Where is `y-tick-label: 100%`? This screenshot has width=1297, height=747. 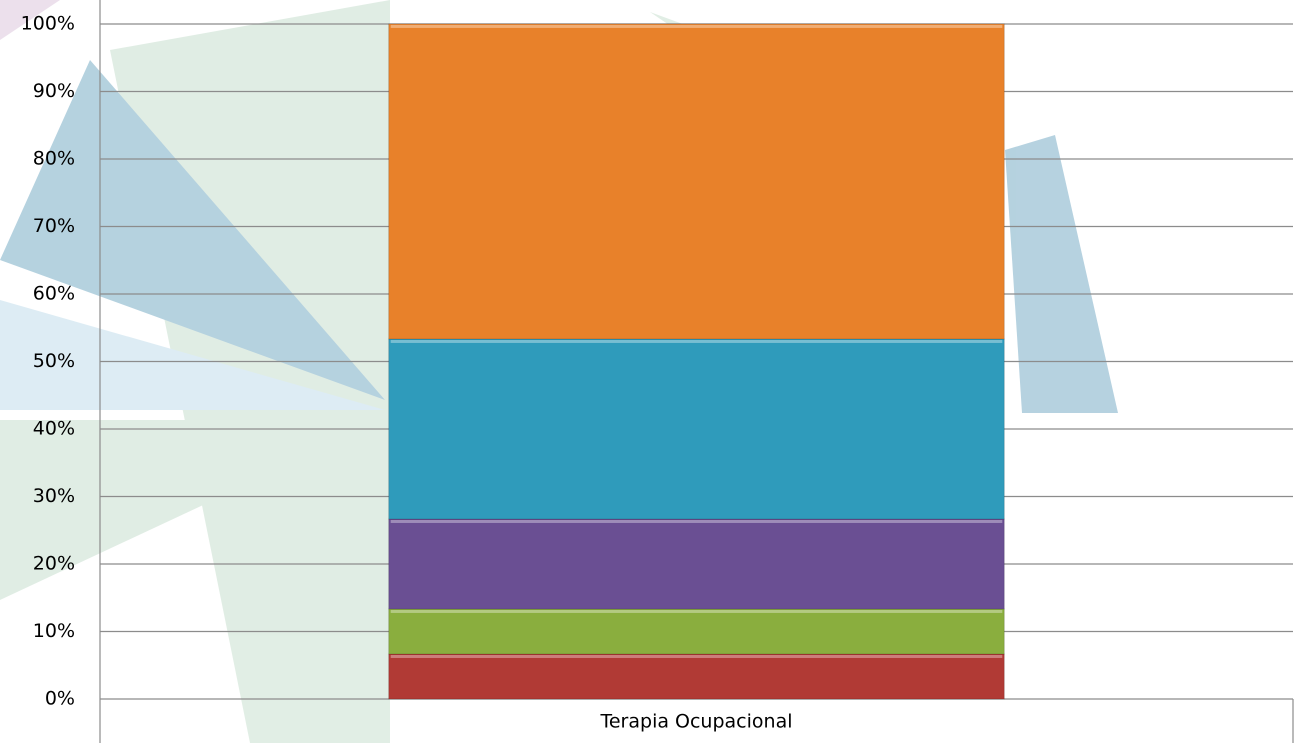
y-tick-label: 100% is located at coordinates (48, 24).